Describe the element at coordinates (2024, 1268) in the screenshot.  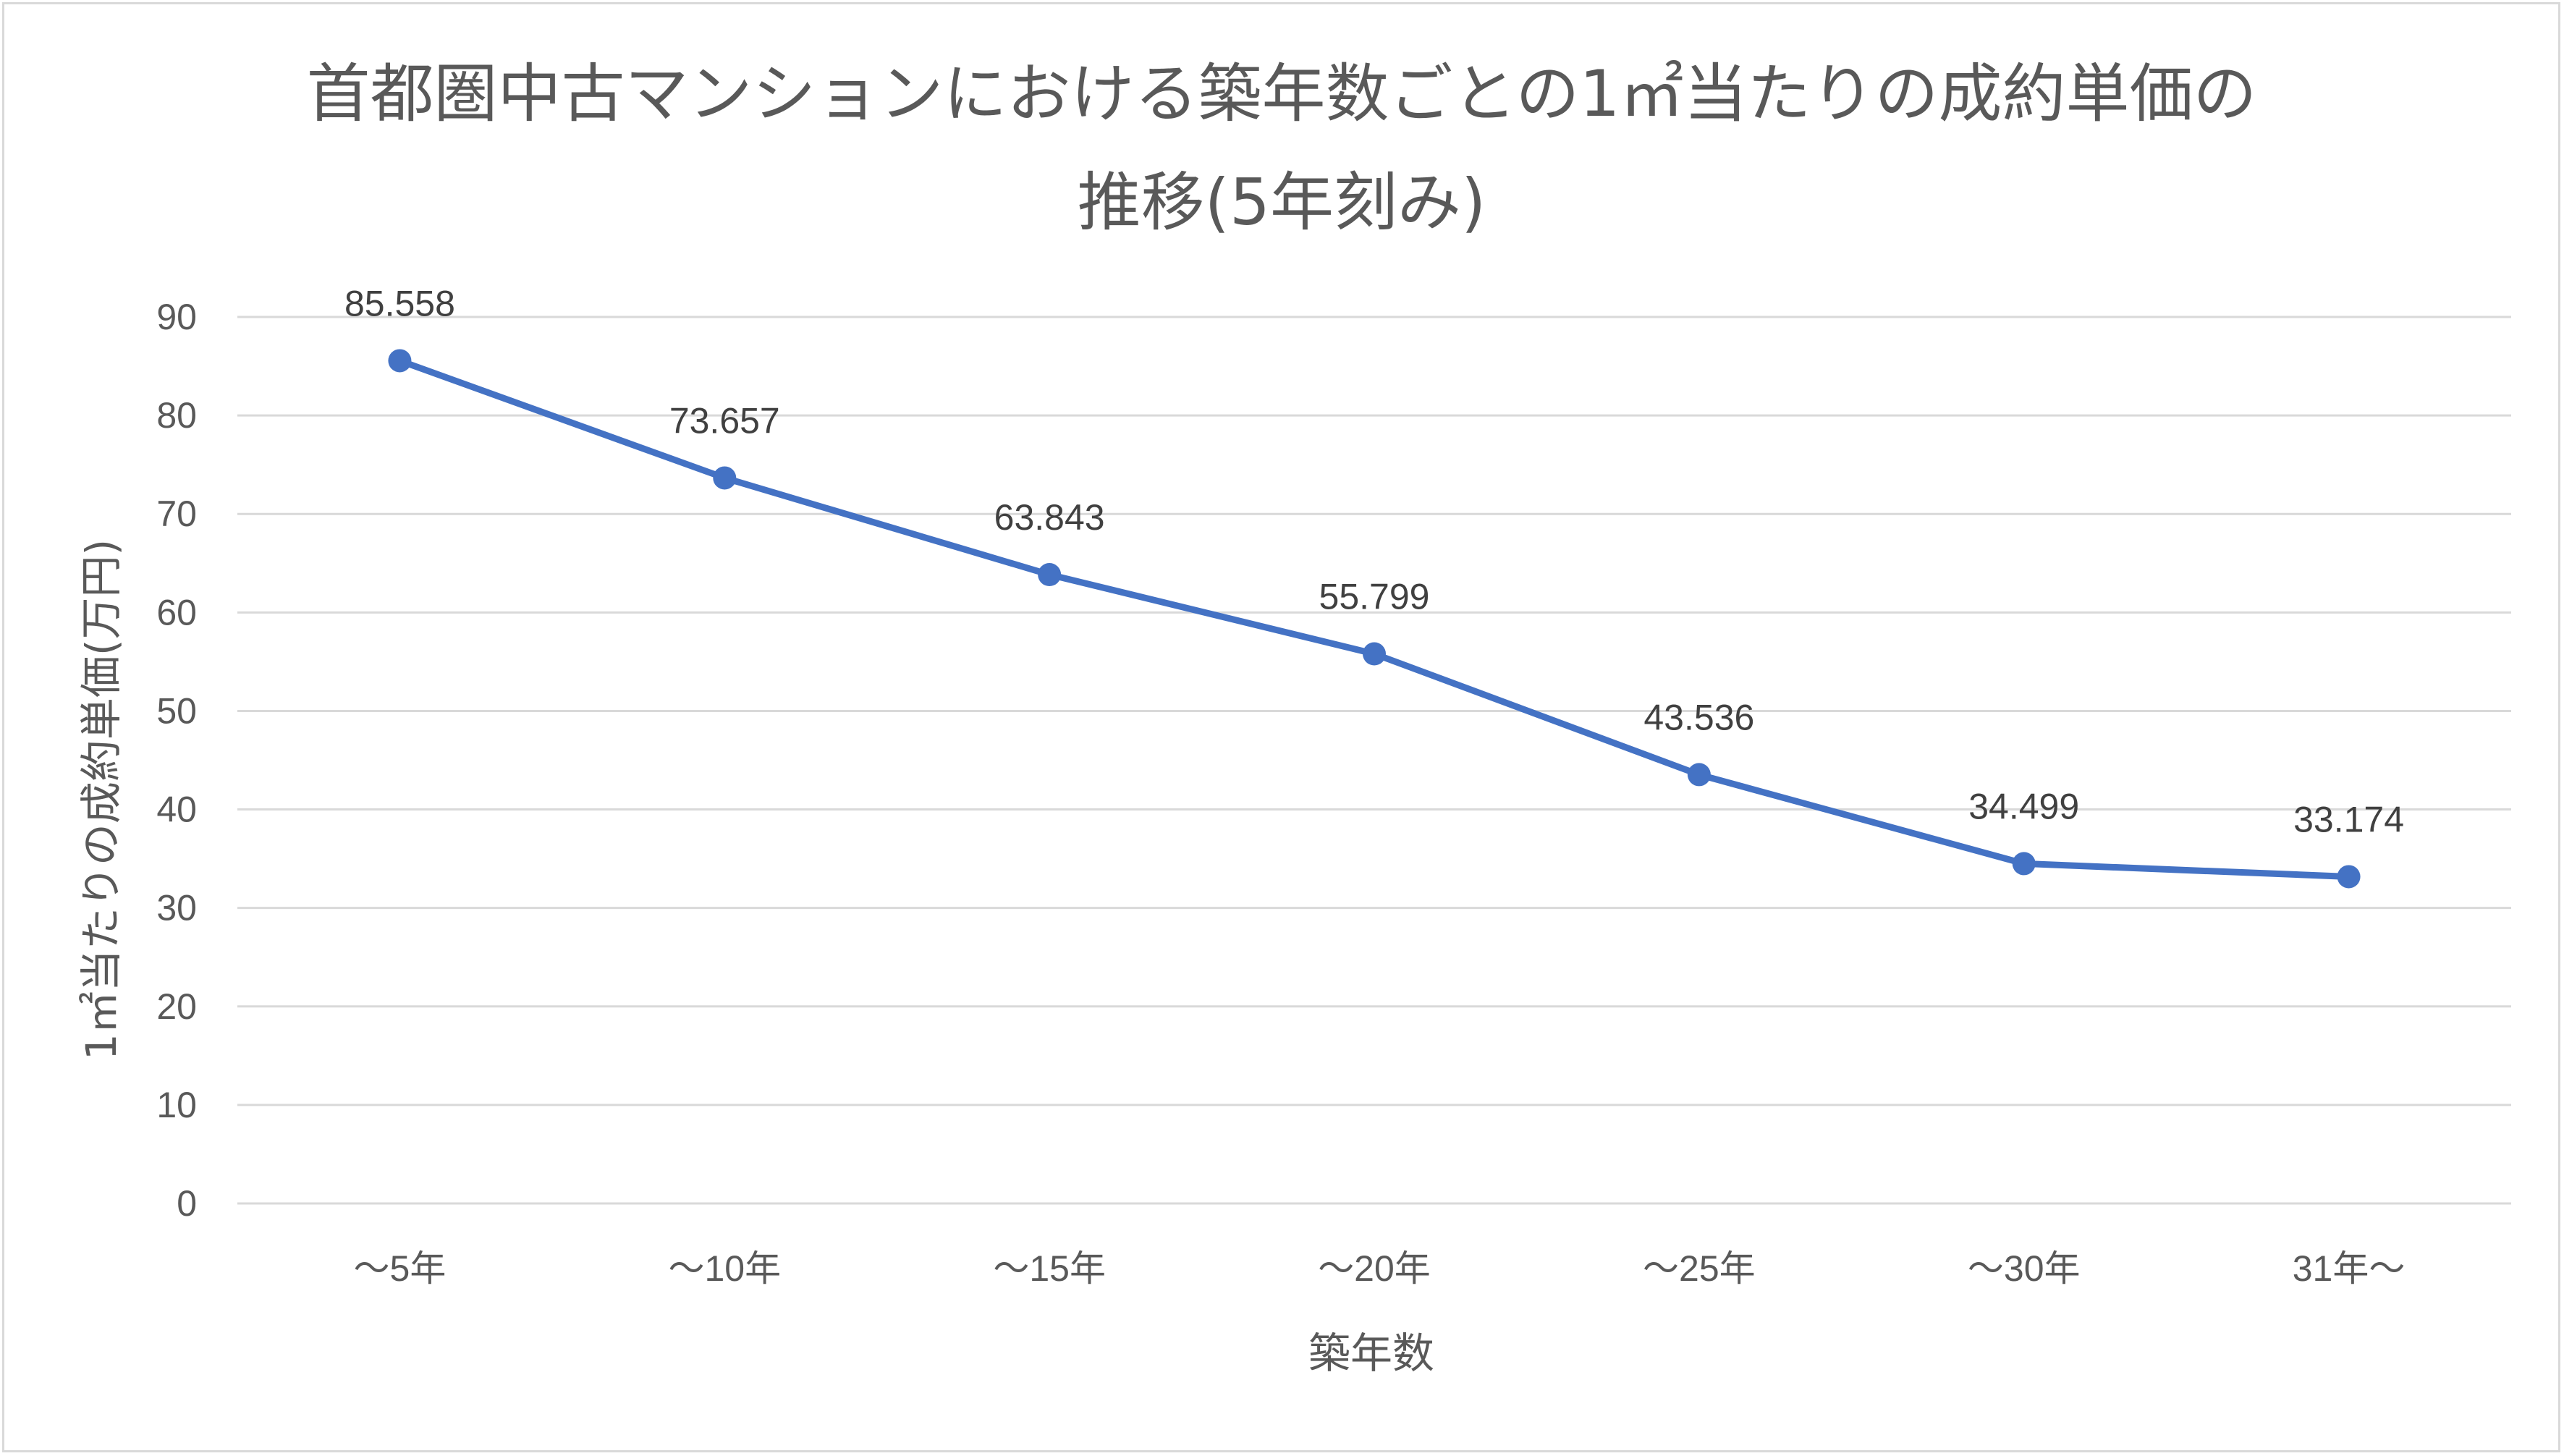
I see `x-tick-label: ～30年` at that location.